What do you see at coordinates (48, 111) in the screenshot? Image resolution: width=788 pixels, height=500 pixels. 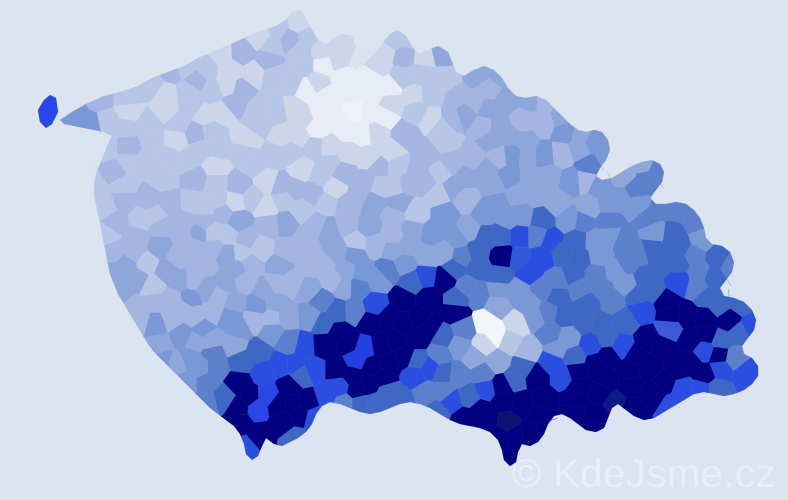 I see `map-region-as-salient` at bounding box center [48, 111].